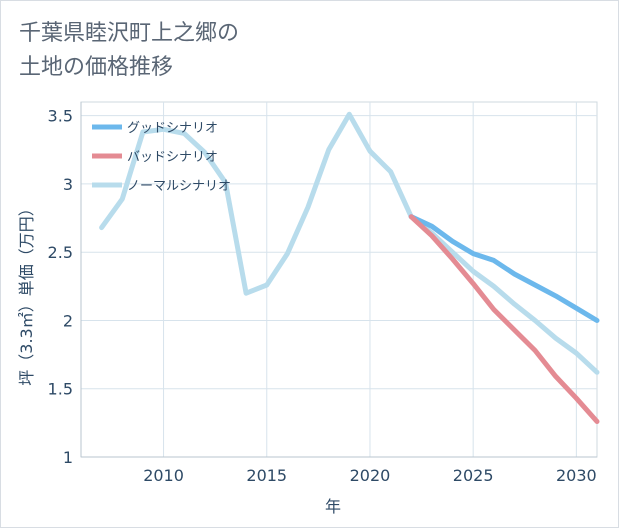  I want to click on x-tick-label: 2010, so click(163, 475).